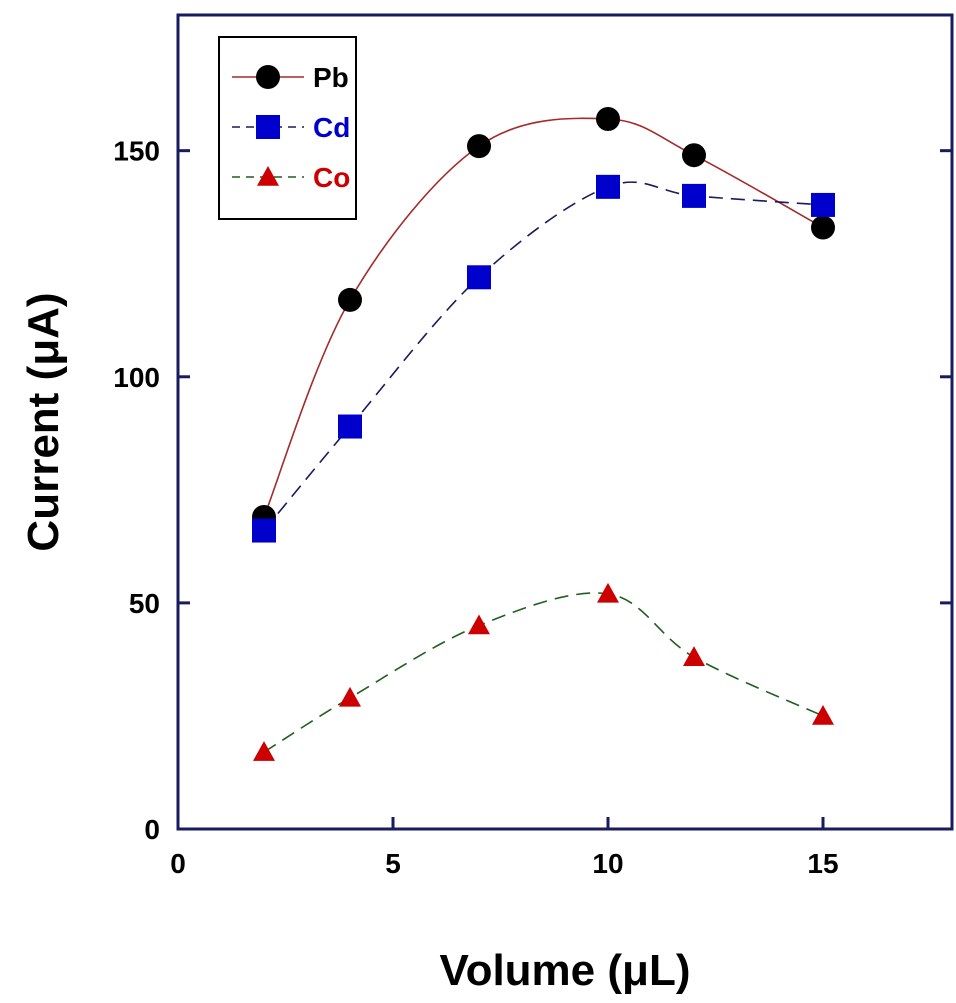 This screenshot has width=956, height=1003. I want to click on x-axis-title: Volume (μL), so click(565, 970).